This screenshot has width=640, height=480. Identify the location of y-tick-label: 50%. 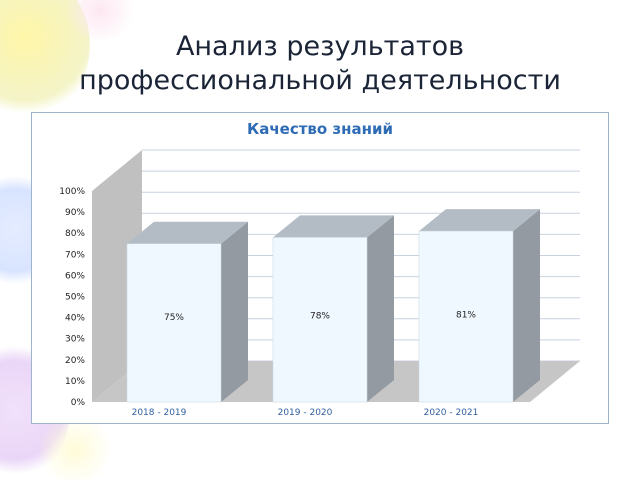
(75, 298).